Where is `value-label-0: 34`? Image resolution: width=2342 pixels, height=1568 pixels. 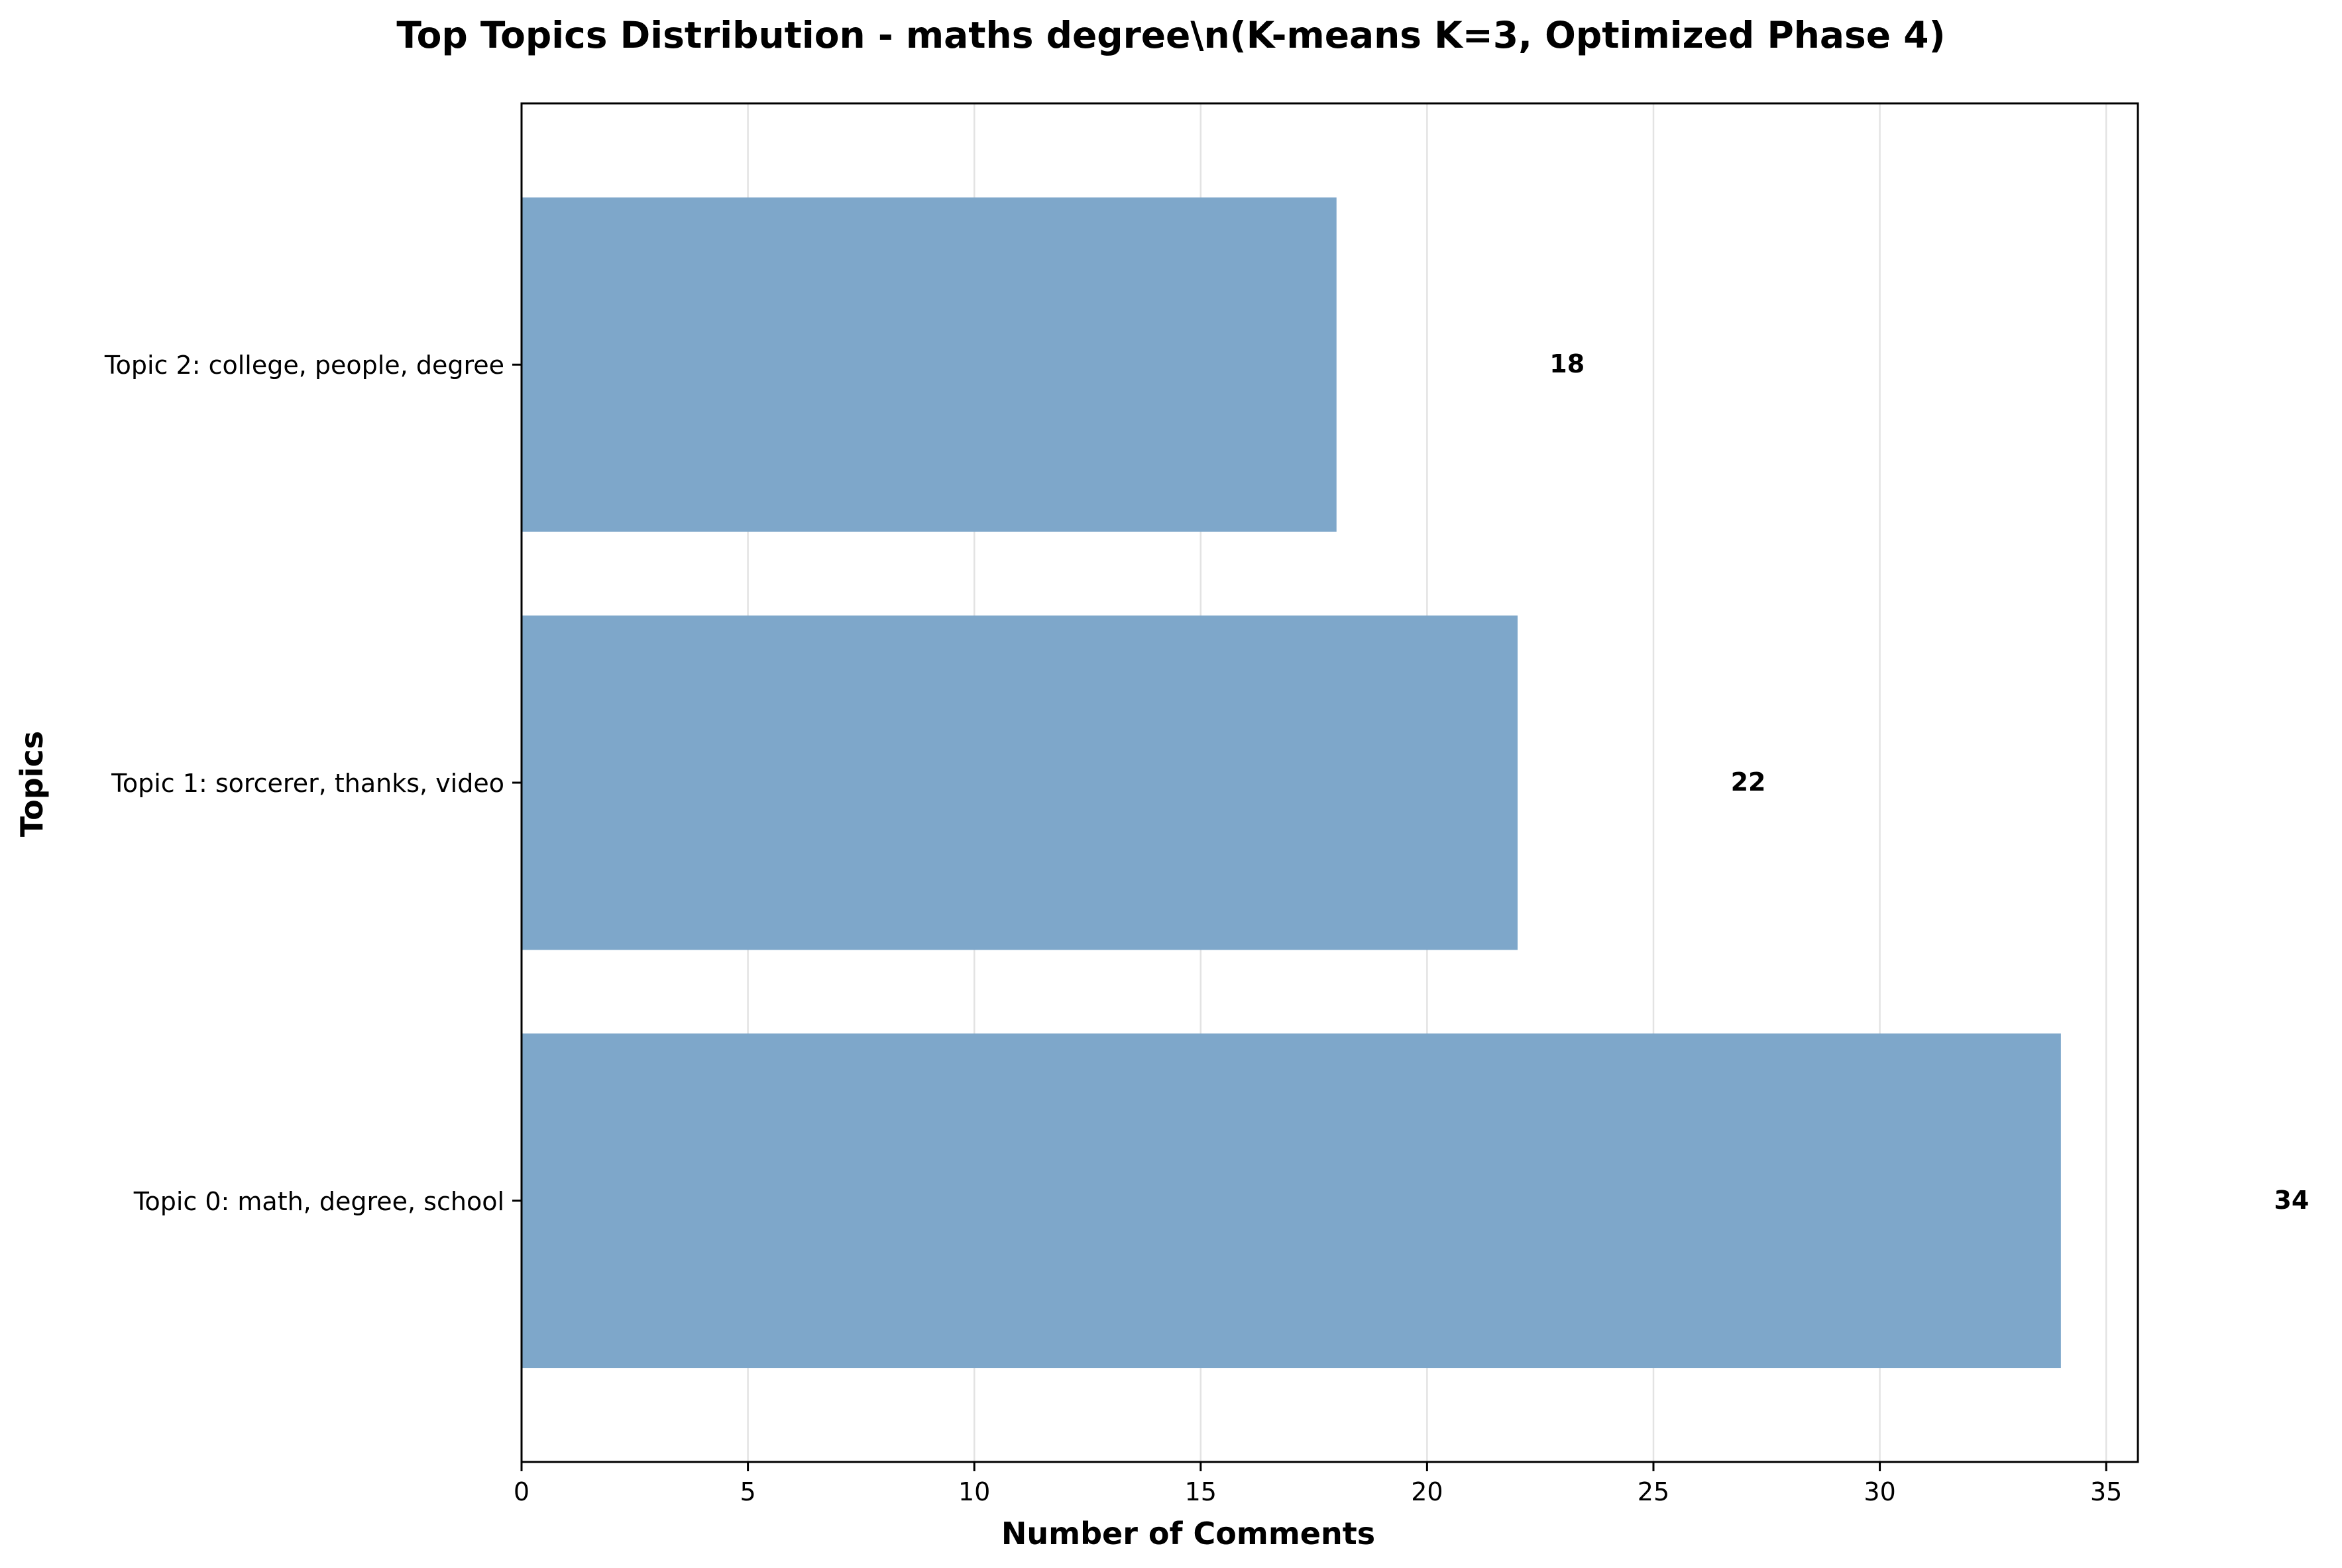
value-label-0: 34 is located at coordinates (2291, 1200).